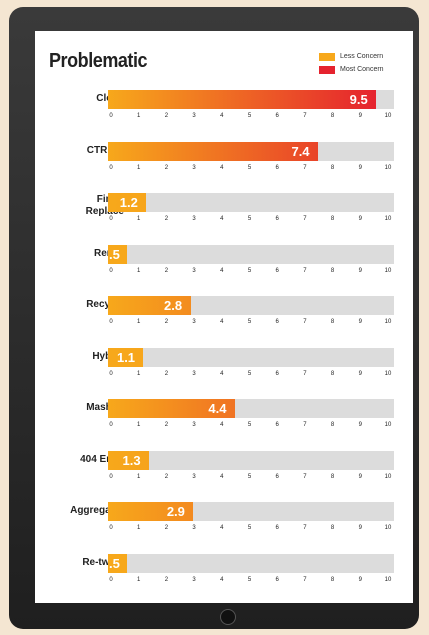 The width and height of the screenshot is (429, 635). Describe the element at coordinates (81, 460) in the screenshot. I see `category-label: 404 Error` at that location.